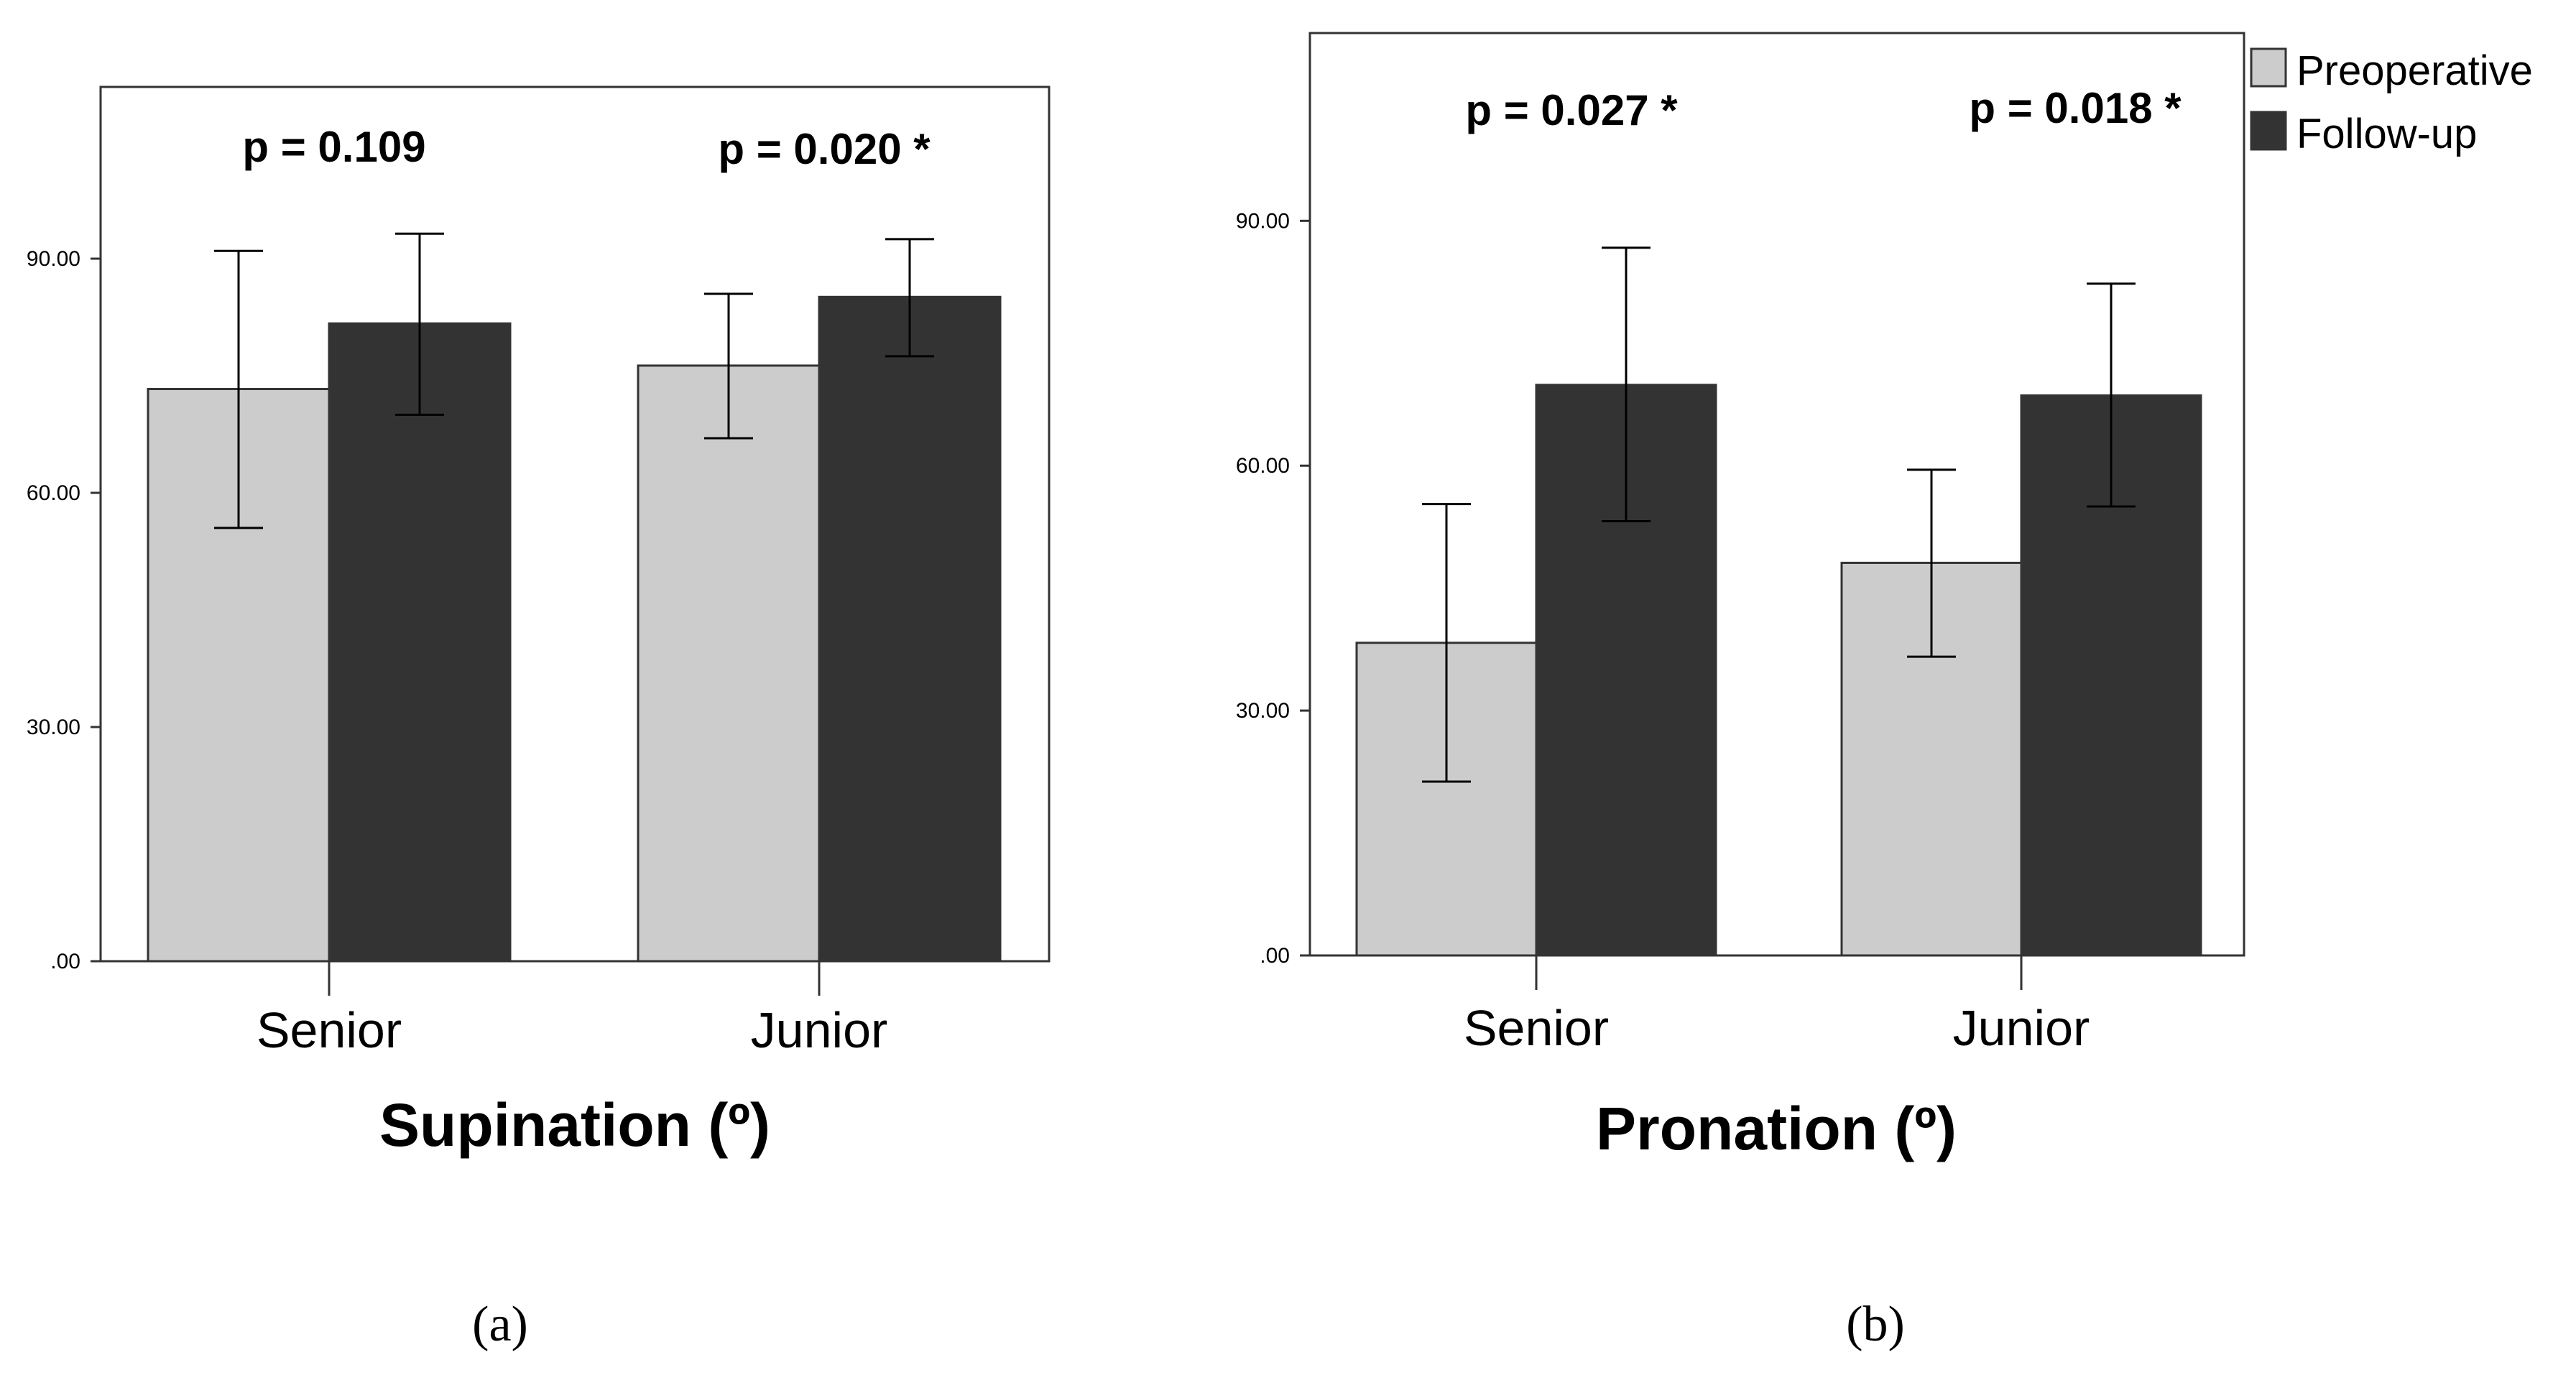 The height and width of the screenshot is (1375, 2576). What do you see at coordinates (2076, 108) in the screenshot?
I see `panel-b-annotation-junior: p = 0.018 *` at bounding box center [2076, 108].